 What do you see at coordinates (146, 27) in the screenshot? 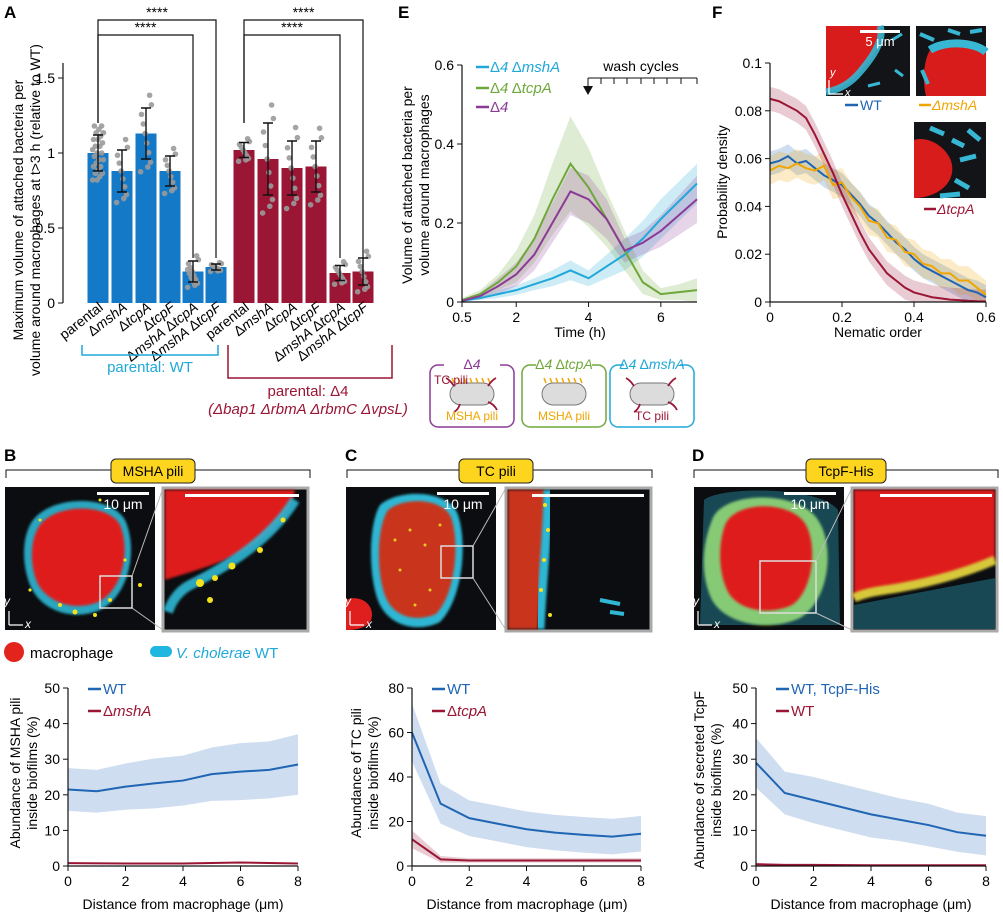
I see `significance-label: ****` at bounding box center [146, 27].